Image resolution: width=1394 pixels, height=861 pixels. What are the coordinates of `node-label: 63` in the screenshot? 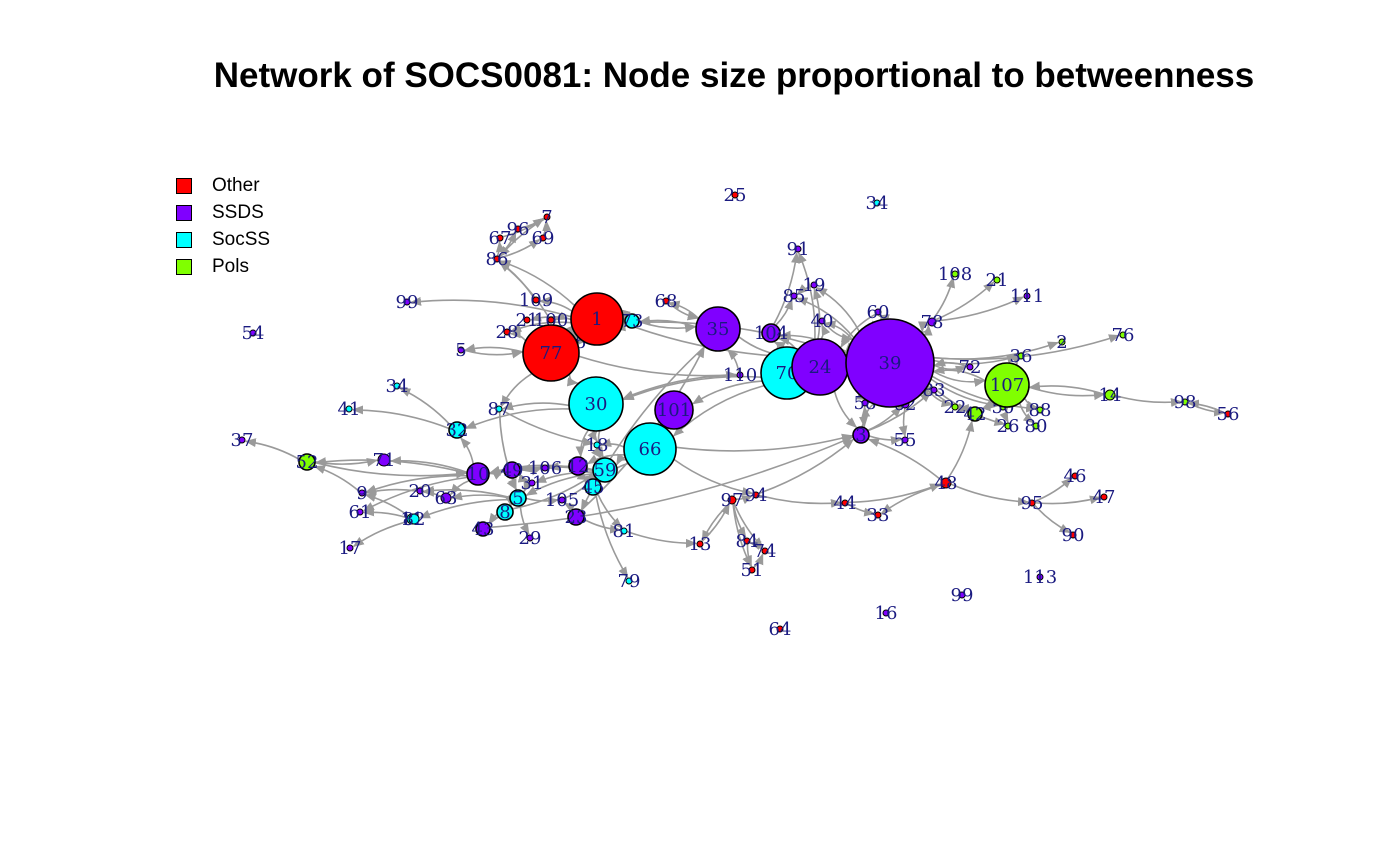 It's located at (446, 498).